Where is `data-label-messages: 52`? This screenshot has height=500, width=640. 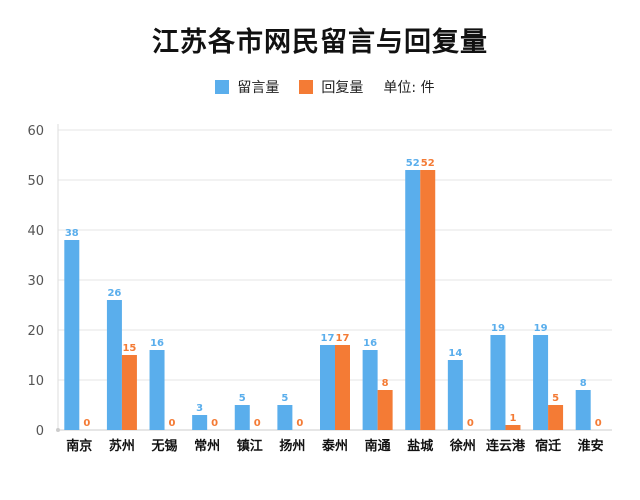 data-label-messages: 52 is located at coordinates (413, 163).